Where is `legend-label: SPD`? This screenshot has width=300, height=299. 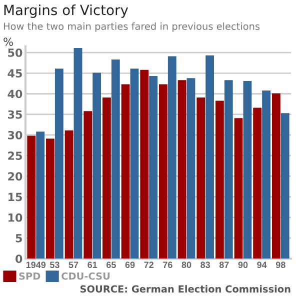 legend-label: SPD is located at coordinates (29, 276).